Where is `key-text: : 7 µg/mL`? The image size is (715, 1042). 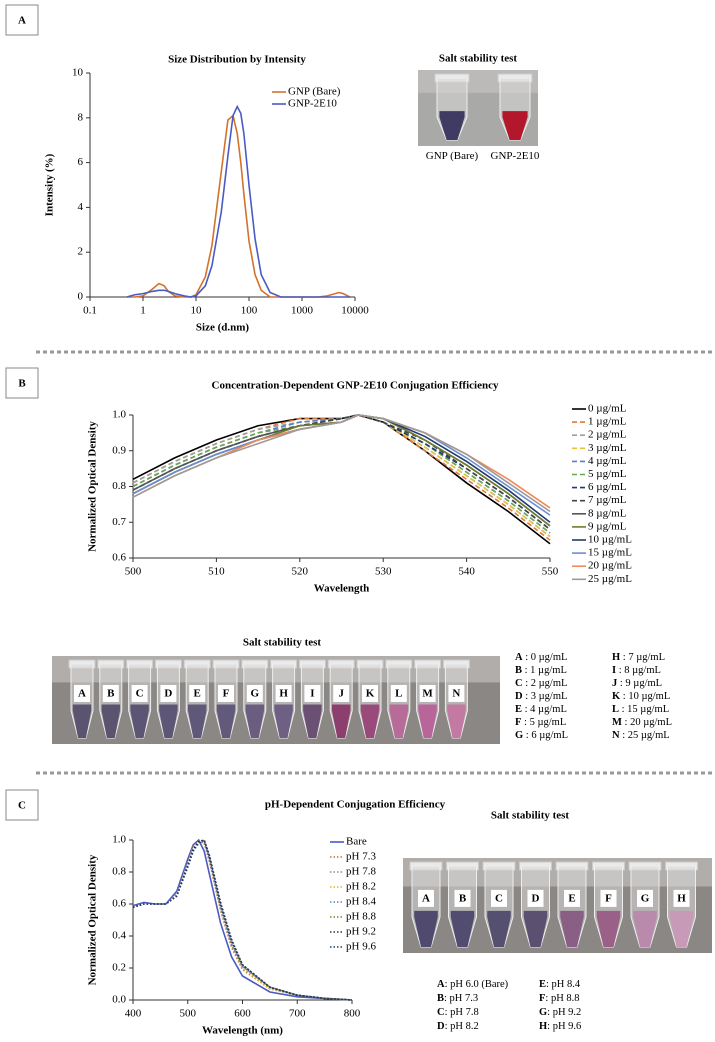
key-text: : 7 µg/mL is located at coordinates (643, 657).